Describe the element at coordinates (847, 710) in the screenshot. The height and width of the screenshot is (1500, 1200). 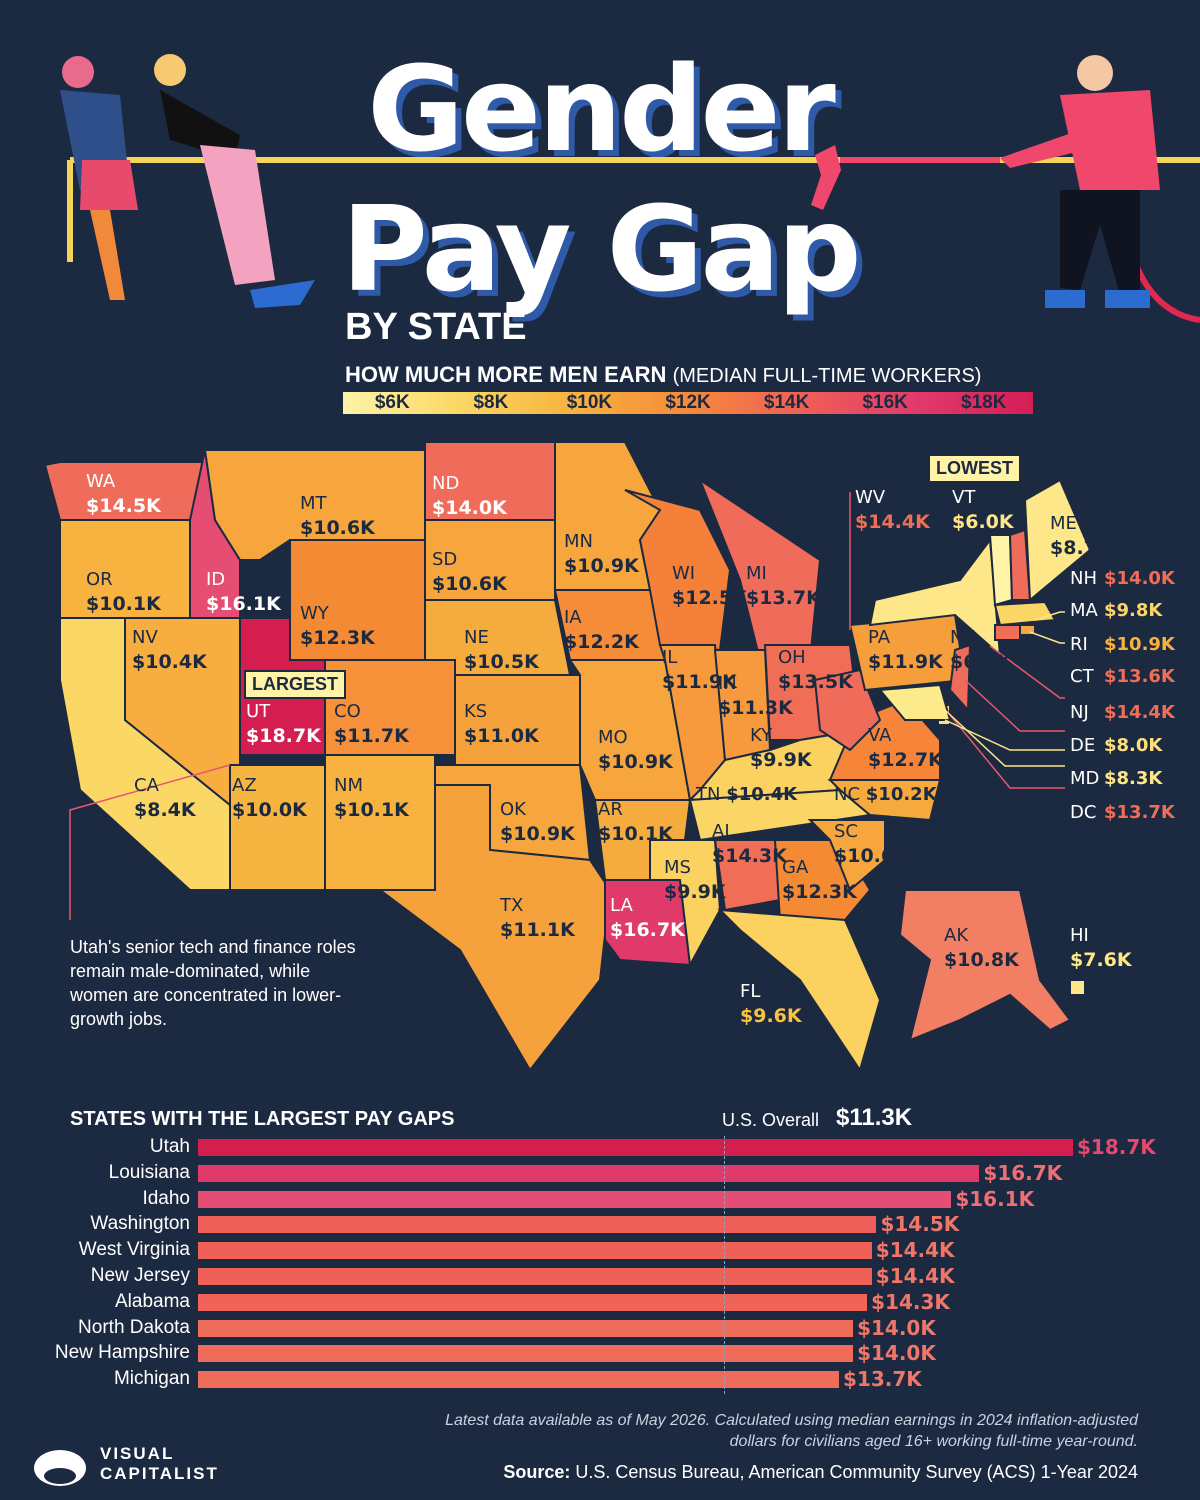
I see `state-WV` at that location.